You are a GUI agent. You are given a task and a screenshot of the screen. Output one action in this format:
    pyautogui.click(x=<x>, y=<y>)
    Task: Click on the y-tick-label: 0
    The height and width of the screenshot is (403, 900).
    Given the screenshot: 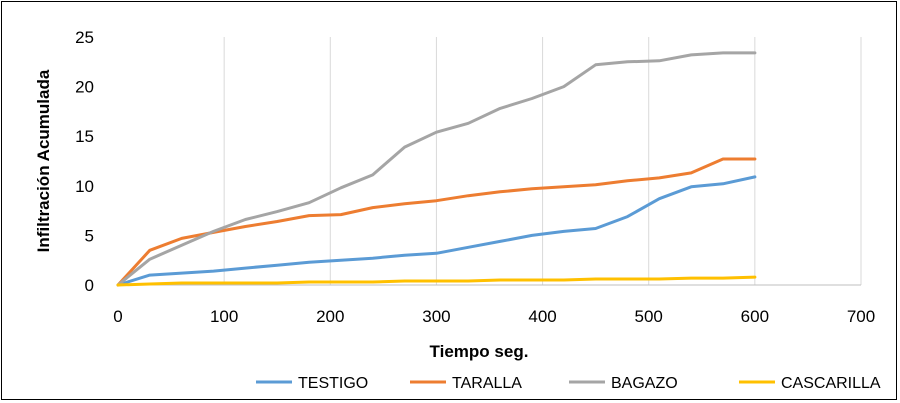 What is the action you would take?
    pyautogui.click(x=89, y=285)
    